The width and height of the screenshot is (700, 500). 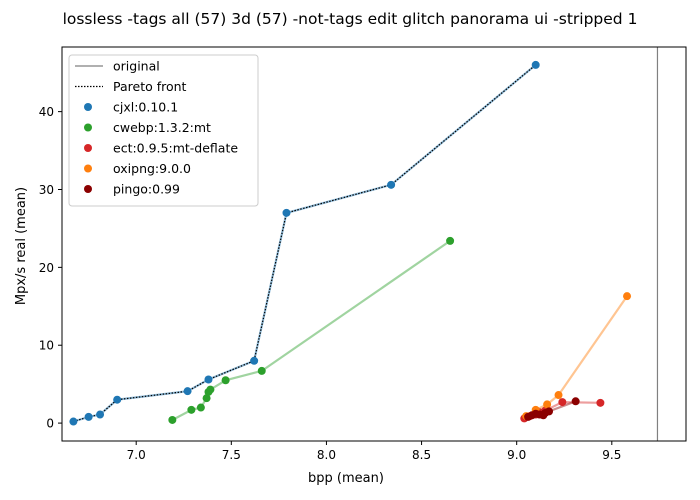 What do you see at coordinates (50, 424) in the screenshot?
I see `y-tick-label-0: 0` at bounding box center [50, 424].